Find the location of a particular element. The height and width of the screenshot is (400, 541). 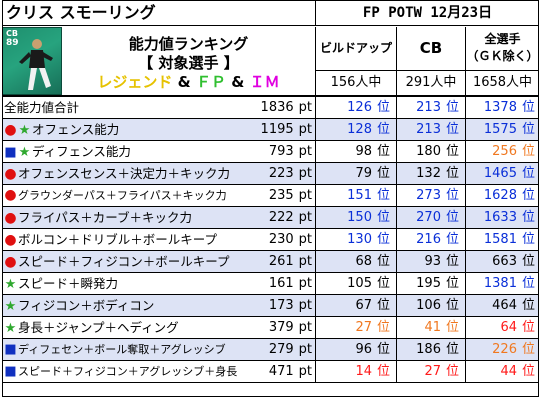

rank-value: 1633 is located at coordinates (500, 217).